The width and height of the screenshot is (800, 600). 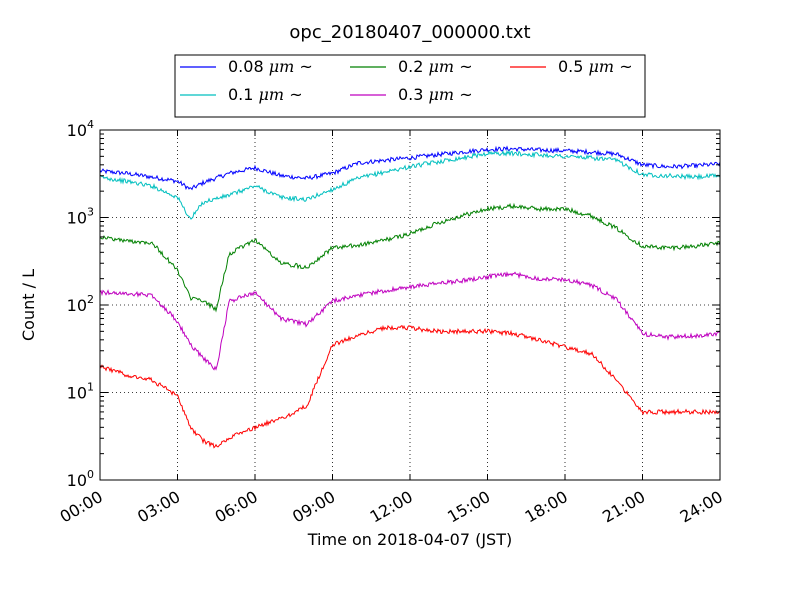 I want to click on y-tick-label: 10¹, so click(x=80, y=392).